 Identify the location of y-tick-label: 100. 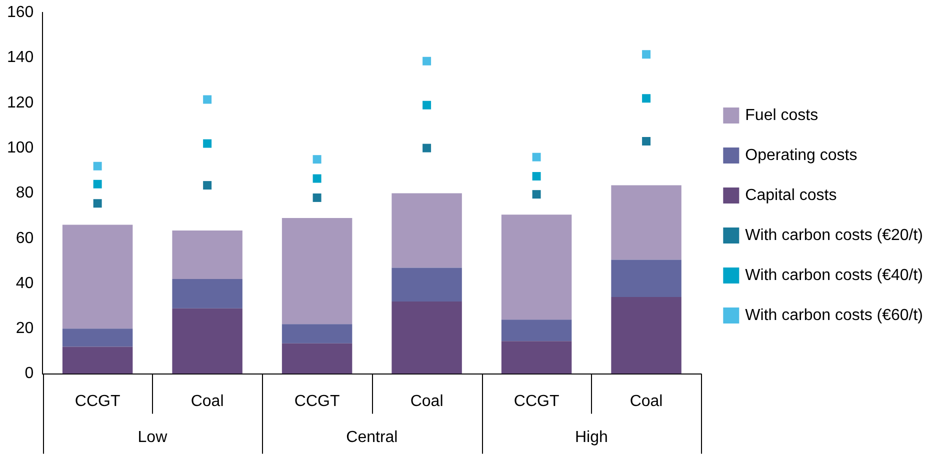
(20, 147).